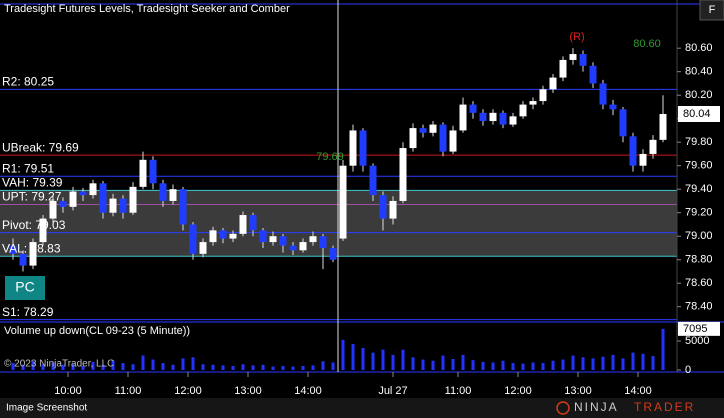 The image size is (724, 418). I want to click on f-button, so click(711, 10).